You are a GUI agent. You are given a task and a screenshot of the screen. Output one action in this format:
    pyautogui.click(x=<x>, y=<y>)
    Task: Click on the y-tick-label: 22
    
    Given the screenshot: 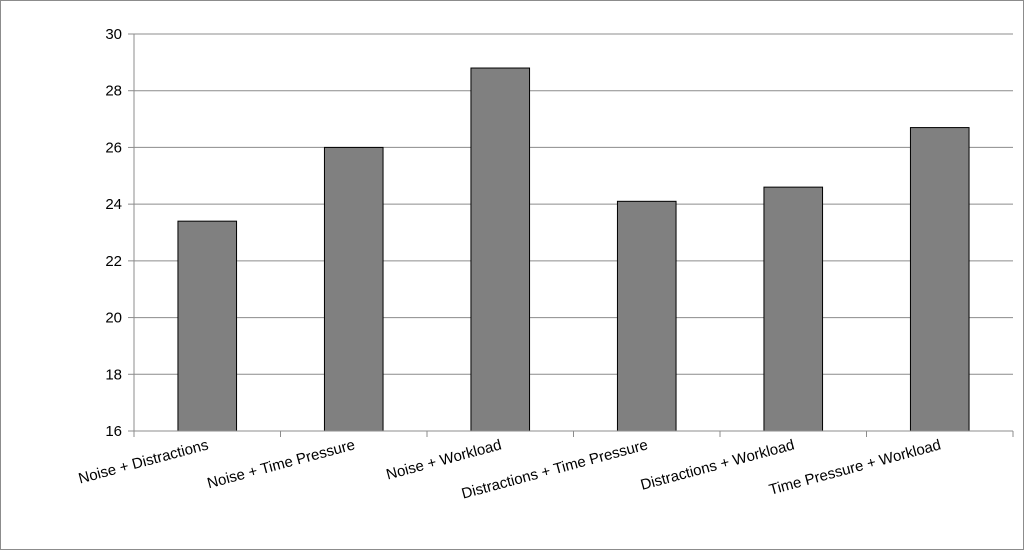 What is the action you would take?
    pyautogui.click(x=113, y=261)
    